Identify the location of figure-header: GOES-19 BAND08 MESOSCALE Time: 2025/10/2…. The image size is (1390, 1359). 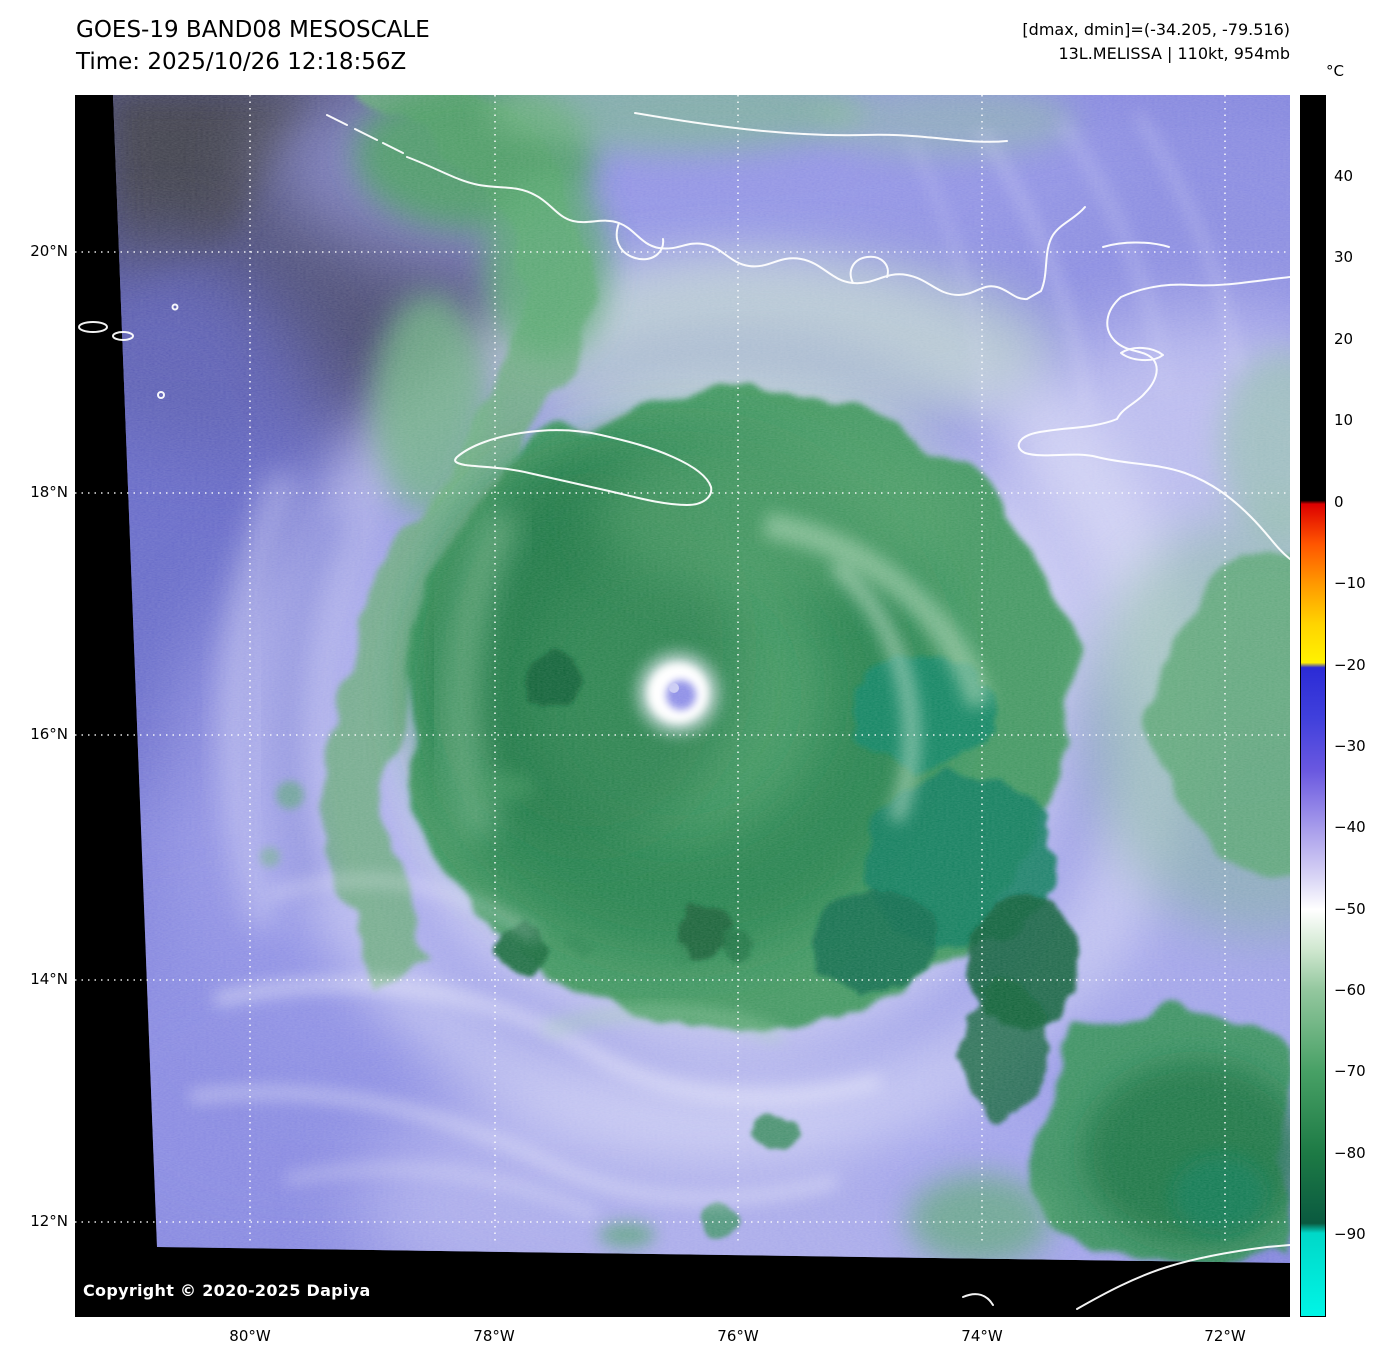
(253, 46).